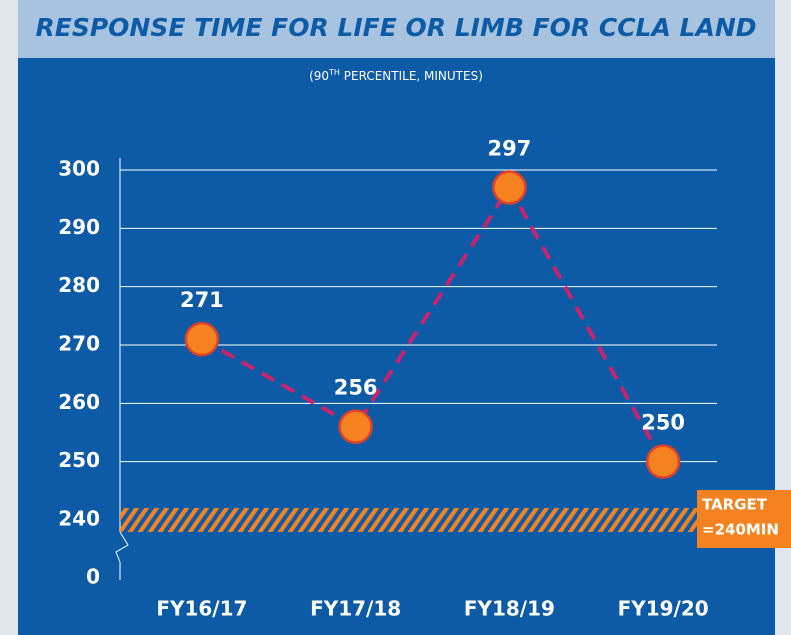  Describe the element at coordinates (79, 344) in the screenshot. I see `y-tick-label: 270` at that location.